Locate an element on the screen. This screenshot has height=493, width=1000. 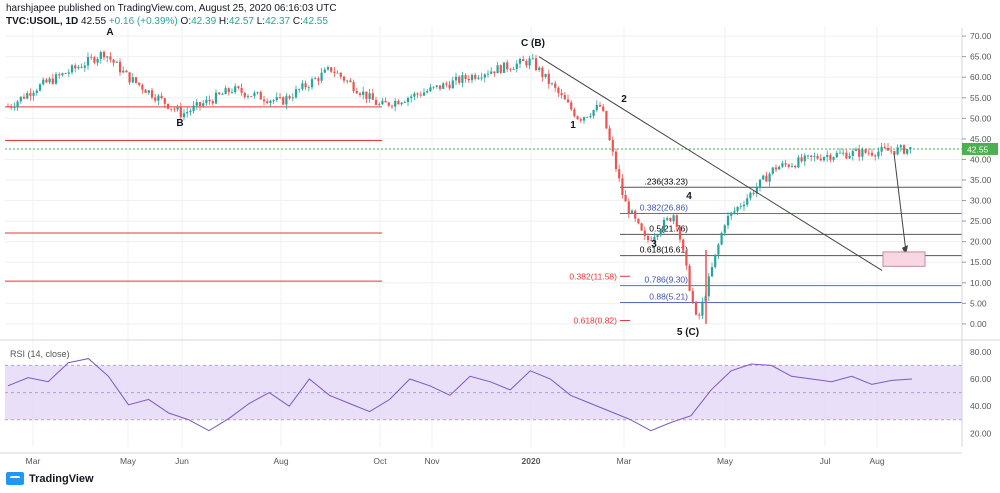
last-price-badge is located at coordinates (980, 148).